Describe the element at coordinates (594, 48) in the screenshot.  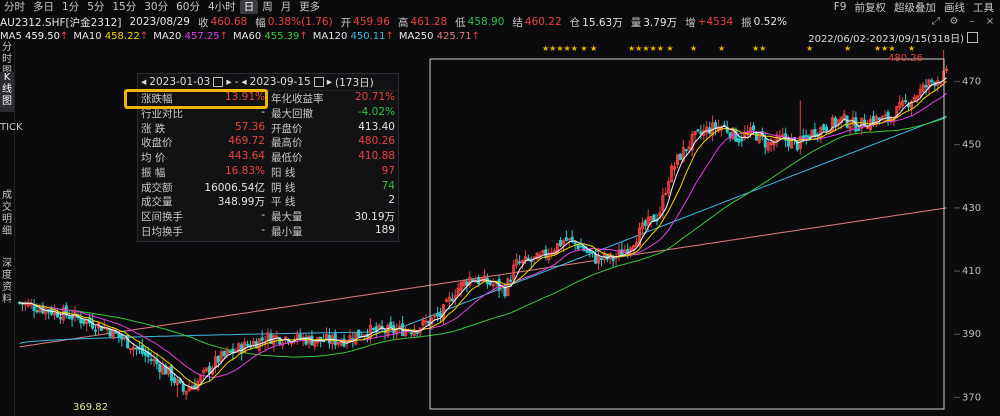
I see `event-markers-2: ★` at that location.